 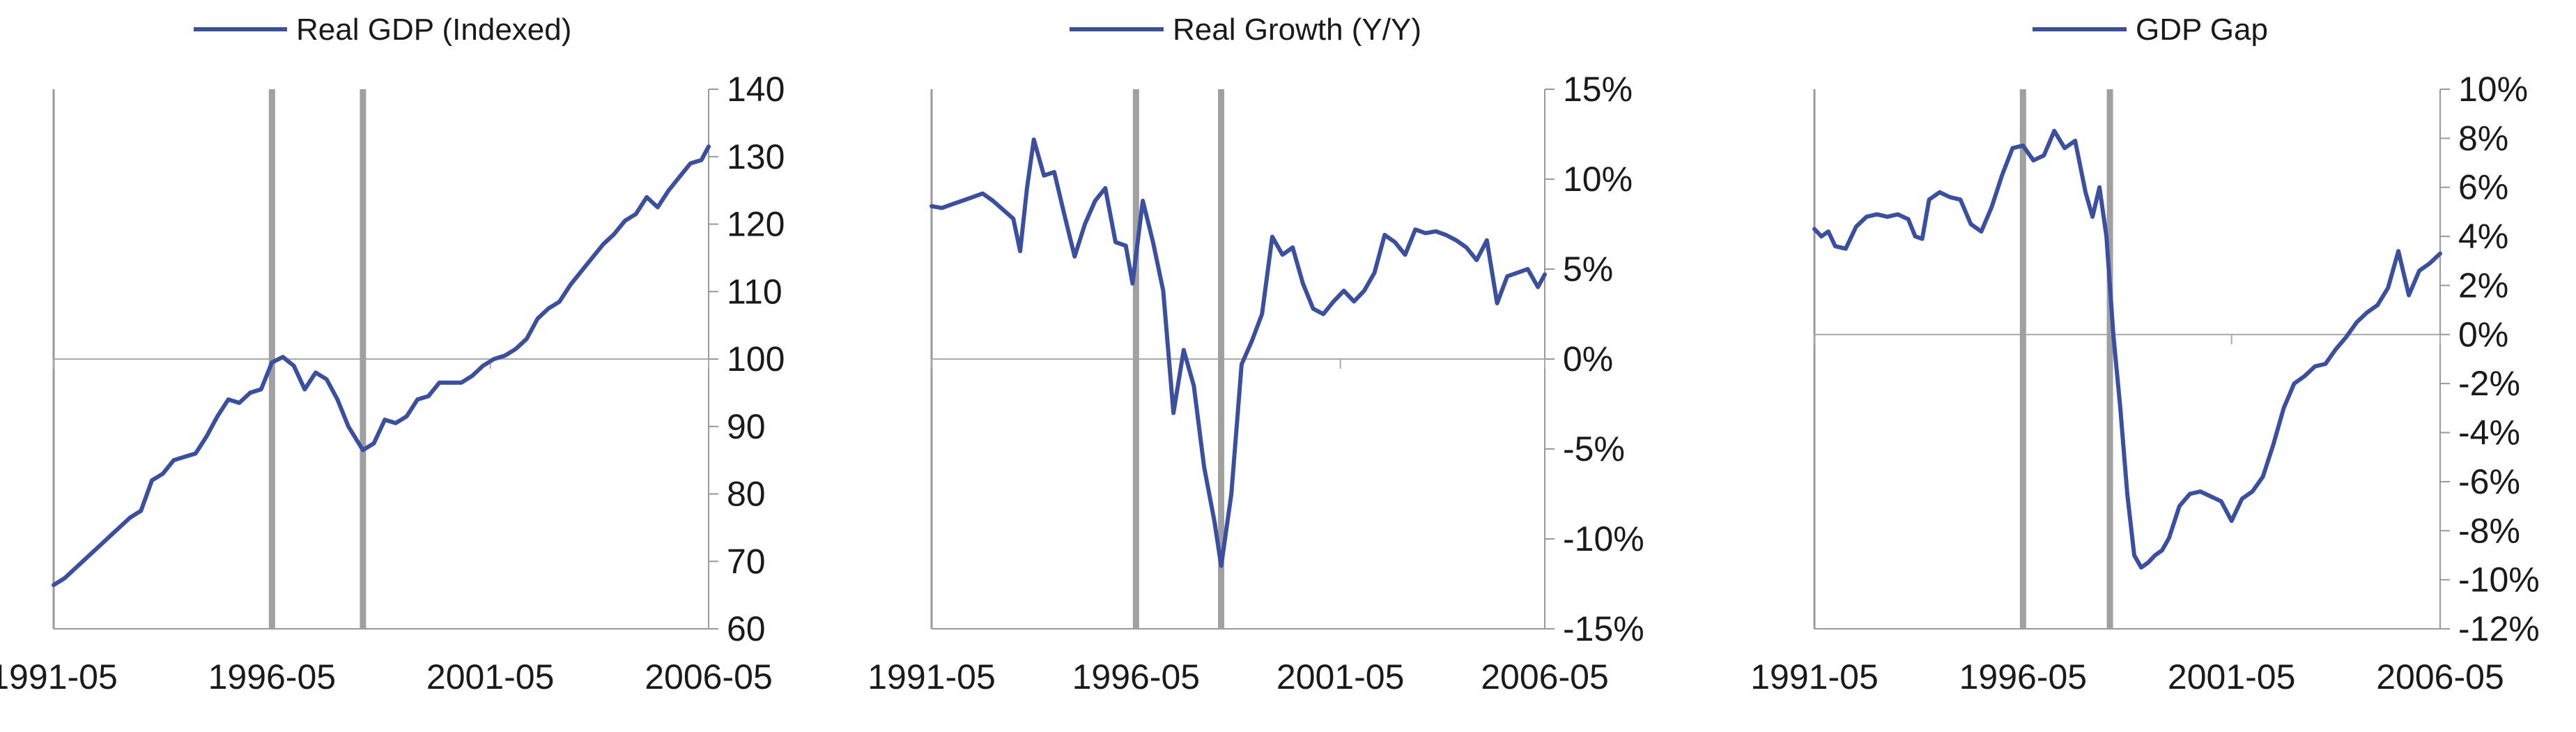 I want to click on y-tick-label: 70, so click(x=746, y=561).